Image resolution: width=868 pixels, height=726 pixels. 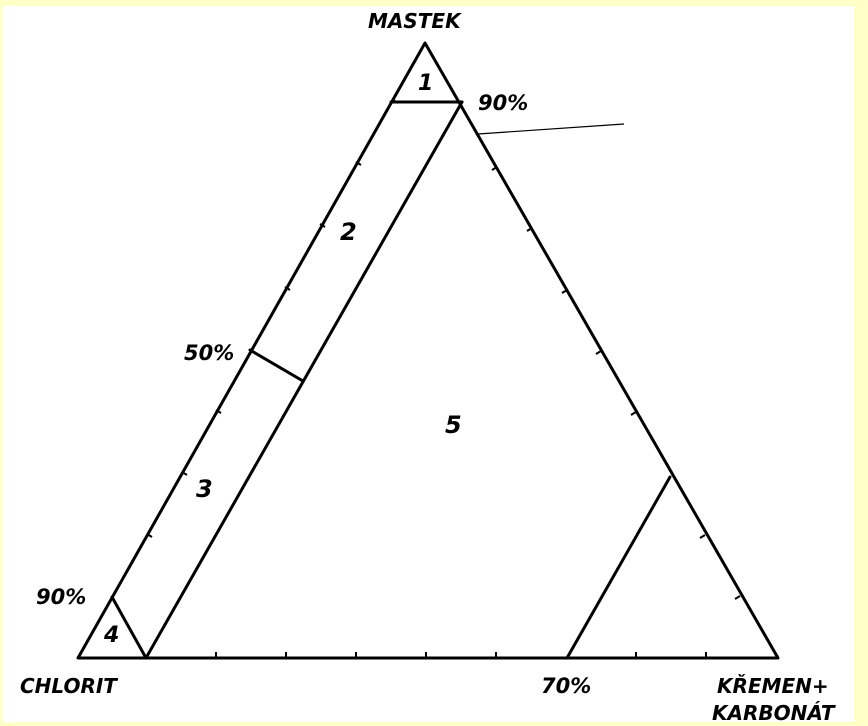 I want to click on field-2-3-boundary, so click(x=276, y=365).